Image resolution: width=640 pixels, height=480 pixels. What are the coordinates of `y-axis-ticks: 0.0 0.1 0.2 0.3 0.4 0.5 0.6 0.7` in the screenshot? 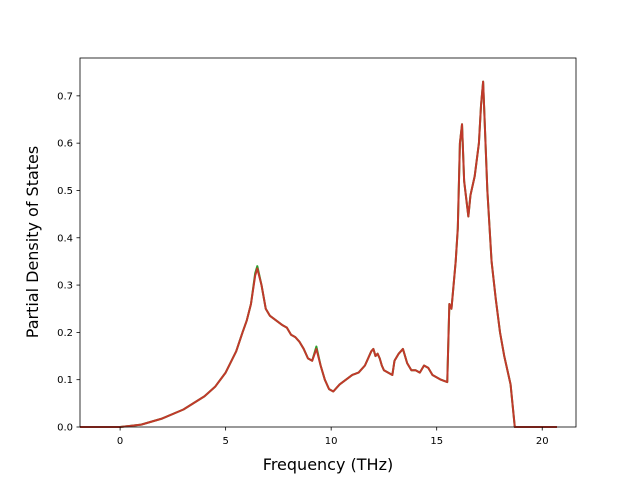 It's located at (68, 262).